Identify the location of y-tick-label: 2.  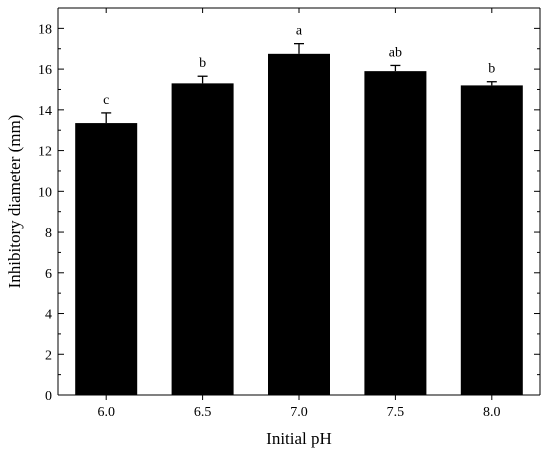
(48, 355).